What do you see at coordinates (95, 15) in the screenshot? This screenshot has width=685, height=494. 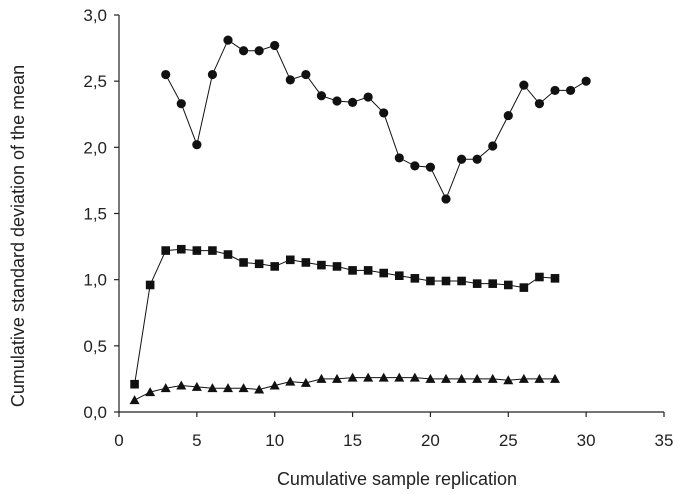 I see `y-tick-label: 3,0` at bounding box center [95, 15].